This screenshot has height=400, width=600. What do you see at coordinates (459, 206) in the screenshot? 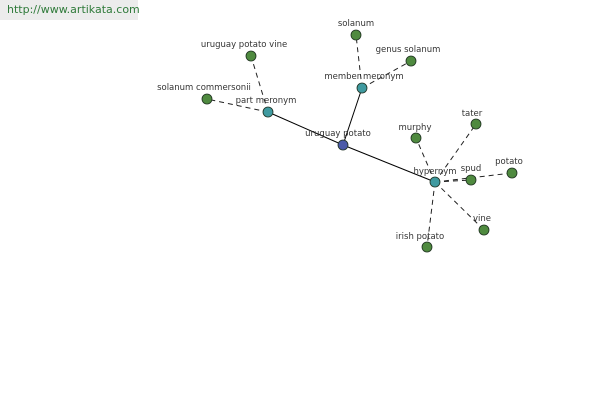
I see `edge-hyper-vine` at bounding box center [459, 206].